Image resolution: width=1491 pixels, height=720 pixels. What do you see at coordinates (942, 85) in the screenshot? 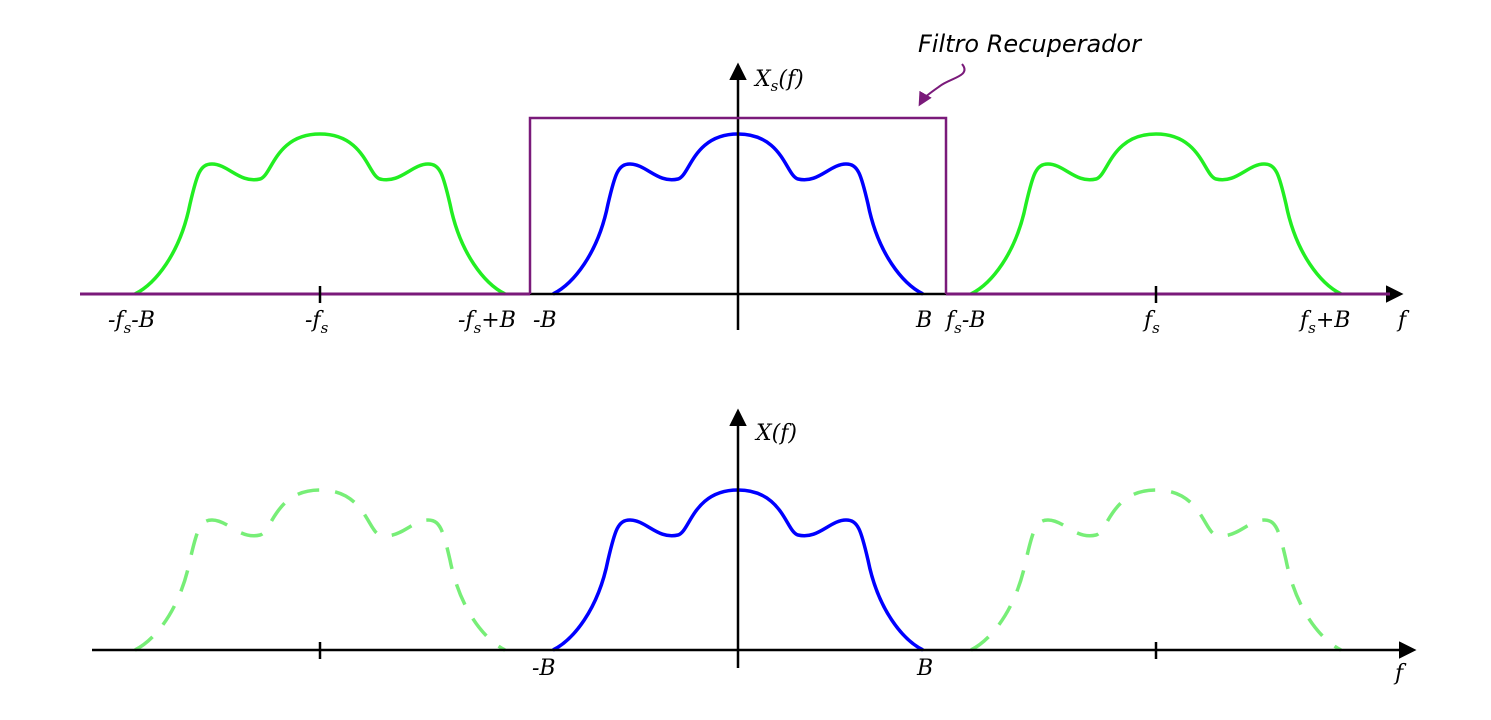
I see `filter-annotation-arrow` at bounding box center [942, 85].